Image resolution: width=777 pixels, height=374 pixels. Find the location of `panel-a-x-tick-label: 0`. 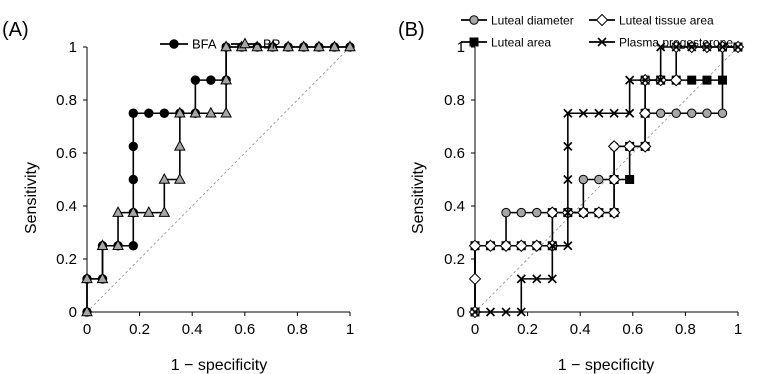

panel-a-x-tick-label: 0 is located at coordinates (87, 329).